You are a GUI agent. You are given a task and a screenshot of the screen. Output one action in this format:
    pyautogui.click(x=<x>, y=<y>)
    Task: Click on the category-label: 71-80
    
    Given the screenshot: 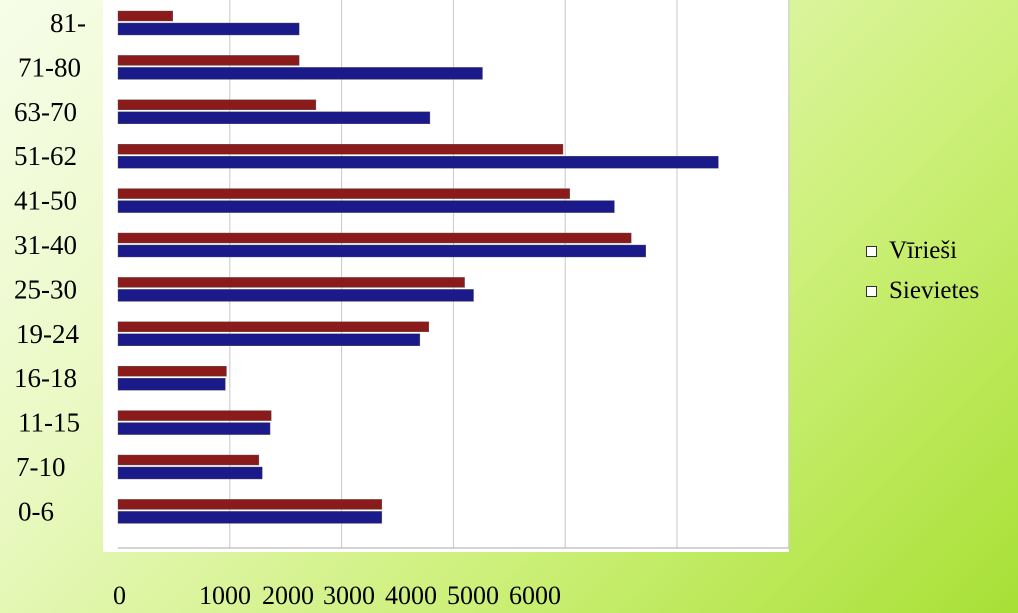 What is the action you would take?
    pyautogui.click(x=49, y=67)
    